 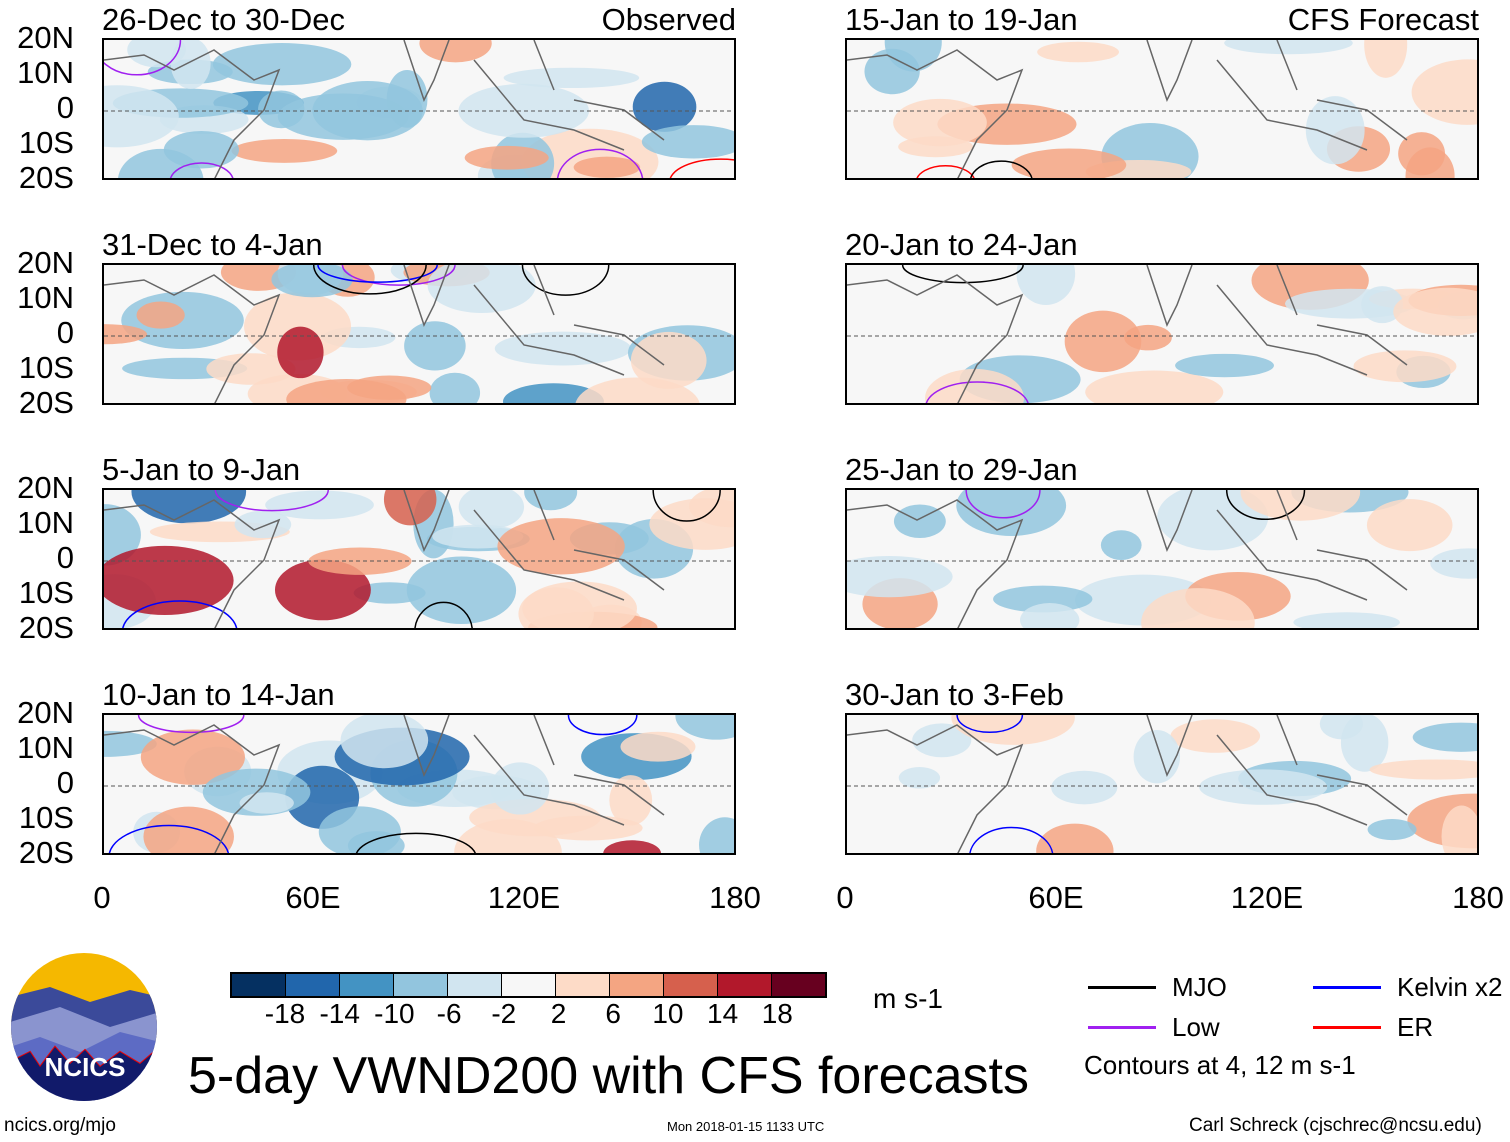 I want to click on colorbar-label: -10, so click(x=394, y=1013).